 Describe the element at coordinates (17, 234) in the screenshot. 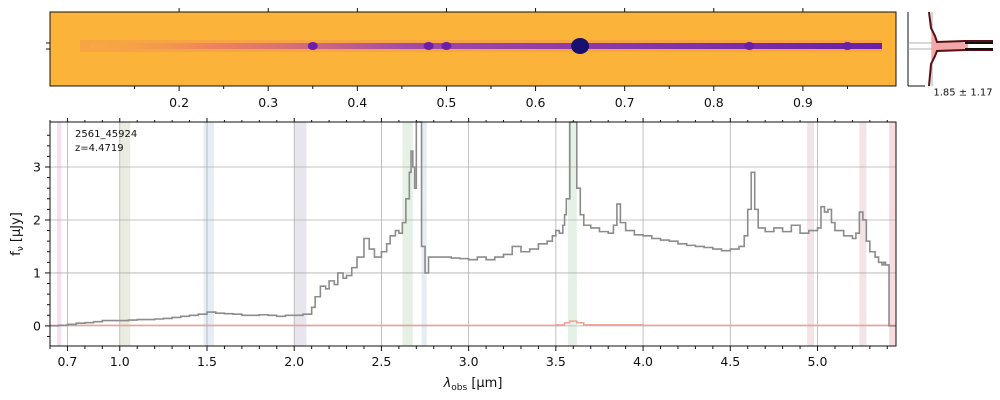

I see `y-axis-label: fν [μJy]` at that location.